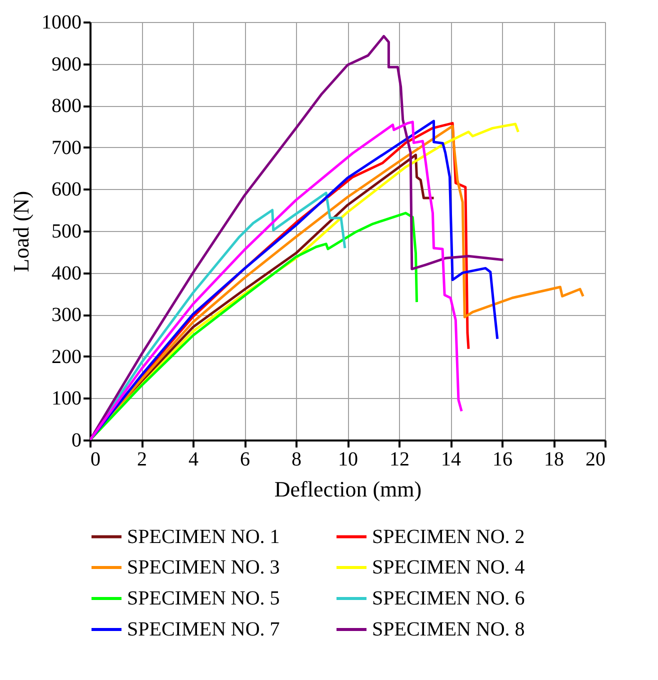 The width and height of the screenshot is (658, 680). I want to click on y-tick-label: 100, so click(67, 399).